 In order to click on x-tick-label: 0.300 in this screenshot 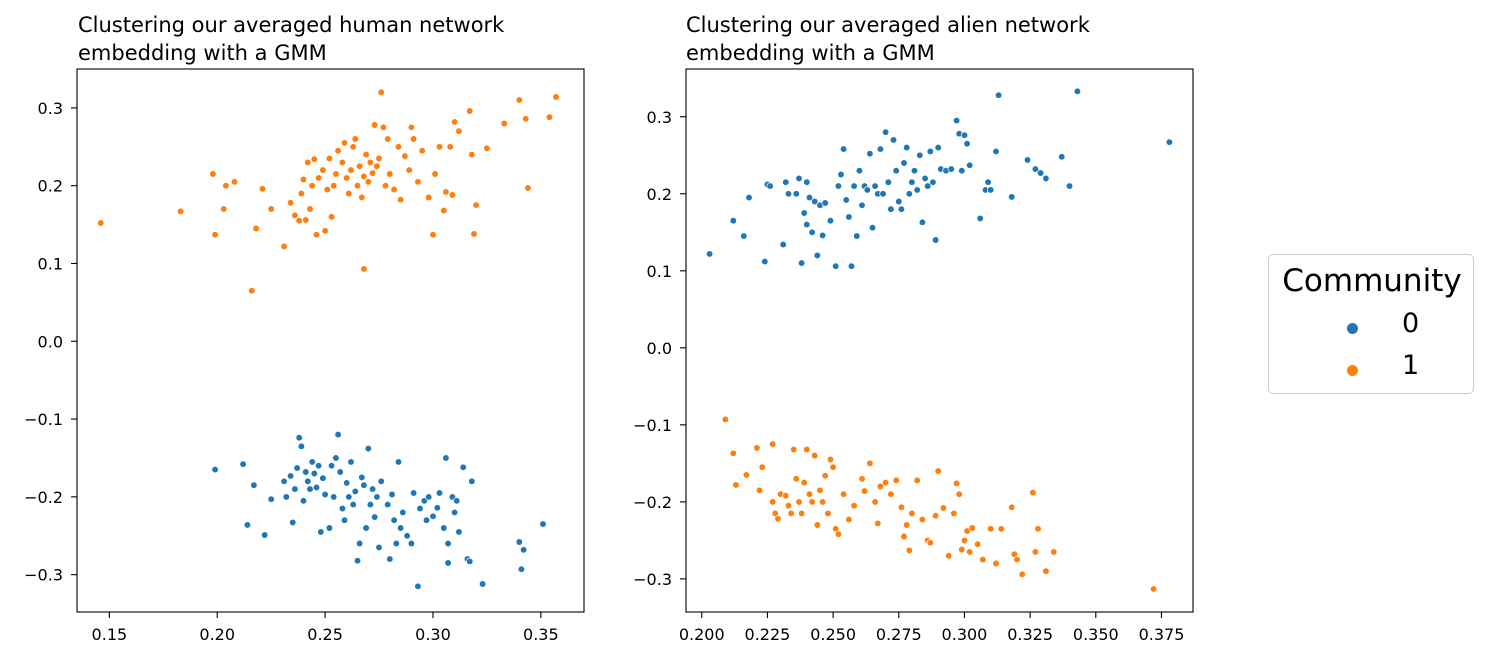, I will do `click(965, 634)`.